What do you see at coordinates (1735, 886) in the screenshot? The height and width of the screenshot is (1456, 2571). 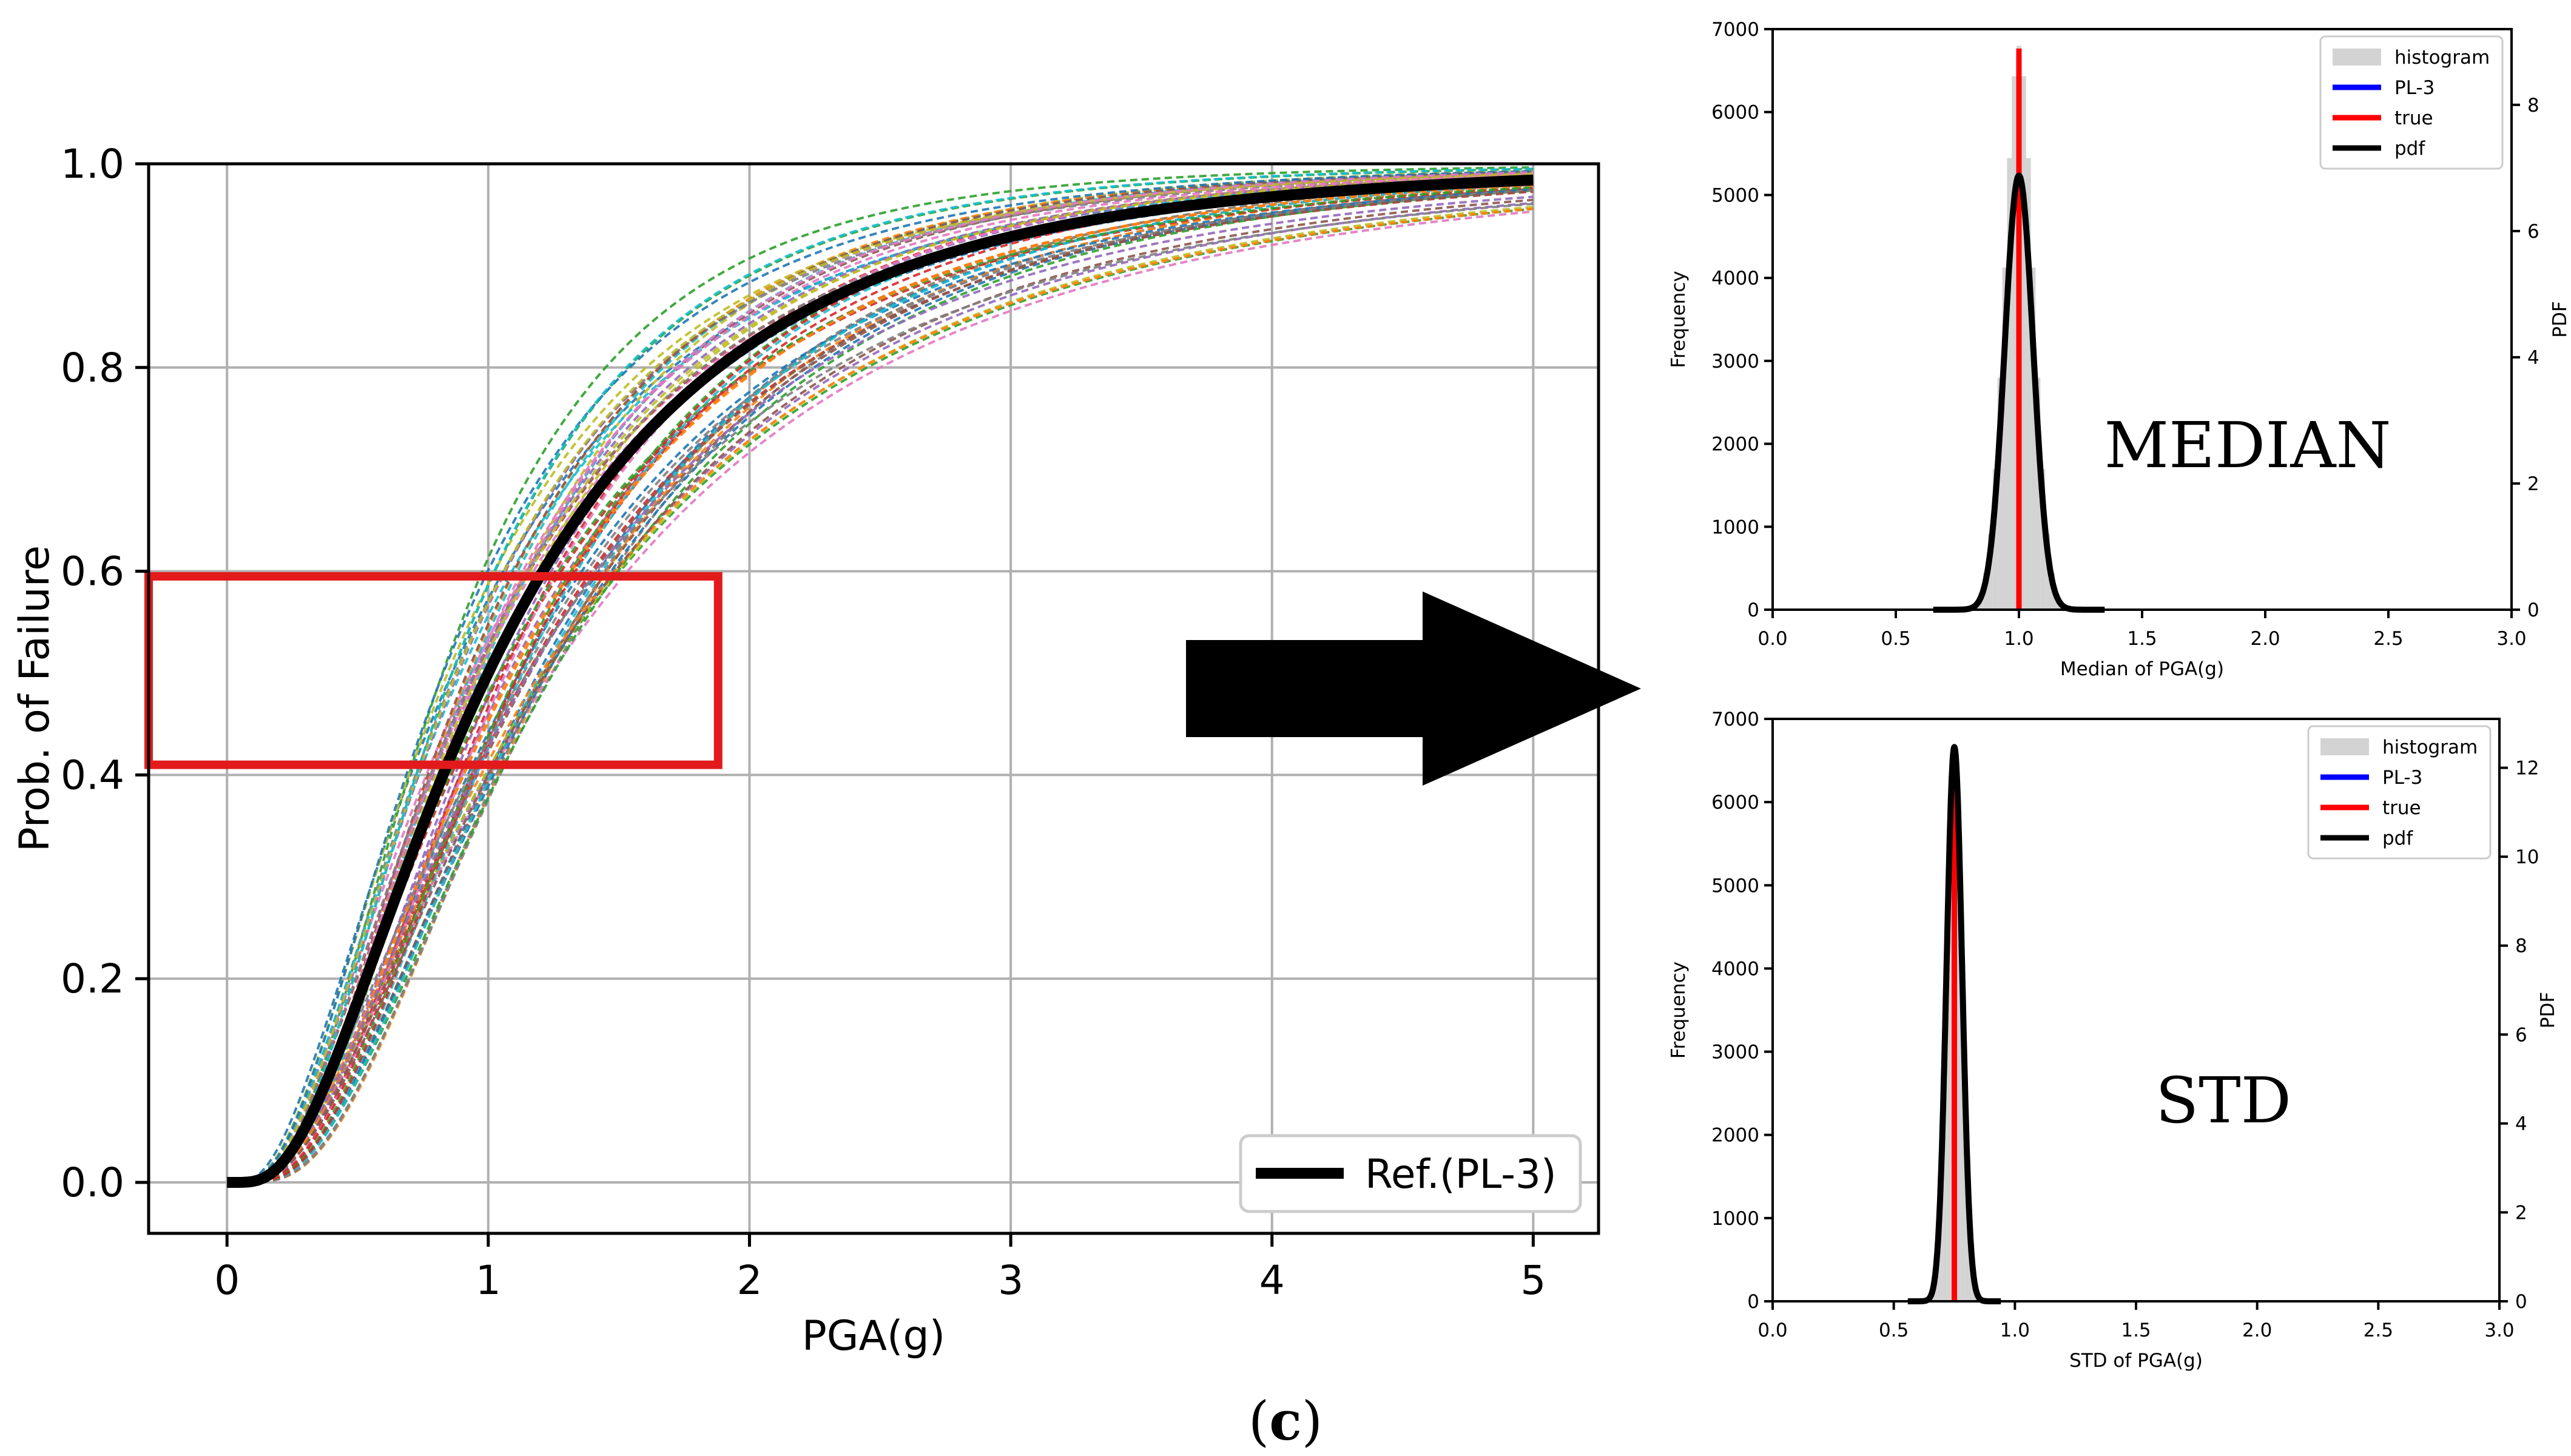 I see `y-tick-label: 5000` at bounding box center [1735, 886].